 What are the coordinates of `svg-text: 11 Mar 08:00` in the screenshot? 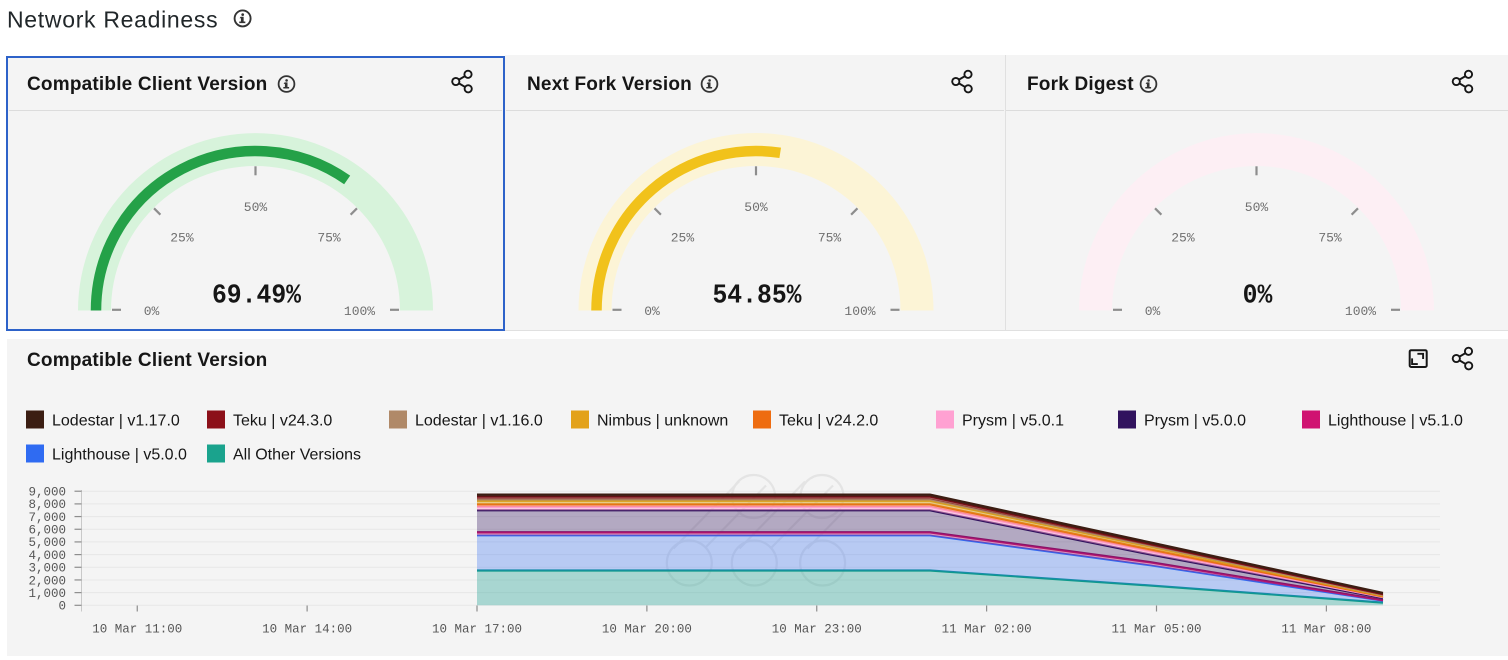 It's located at (1326, 630).